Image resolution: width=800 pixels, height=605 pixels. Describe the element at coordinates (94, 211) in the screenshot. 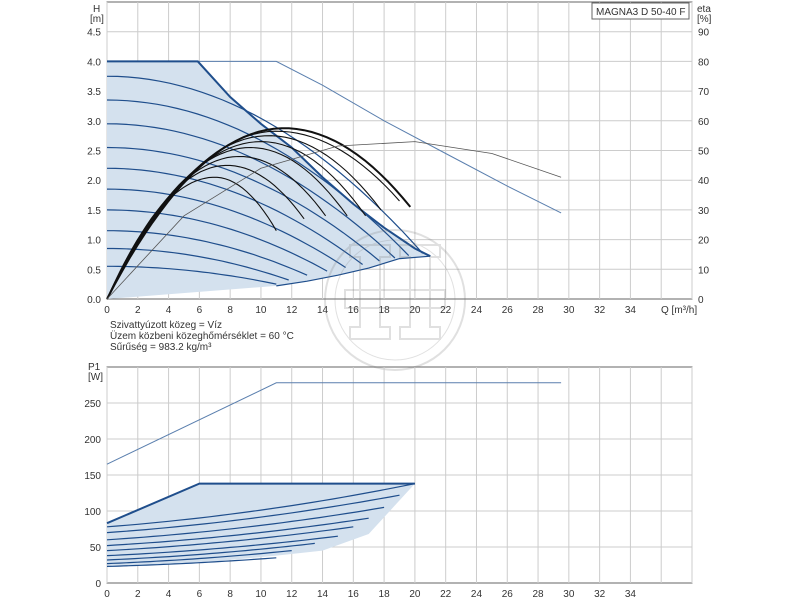

I see `y-tick-label: 1.5` at that location.